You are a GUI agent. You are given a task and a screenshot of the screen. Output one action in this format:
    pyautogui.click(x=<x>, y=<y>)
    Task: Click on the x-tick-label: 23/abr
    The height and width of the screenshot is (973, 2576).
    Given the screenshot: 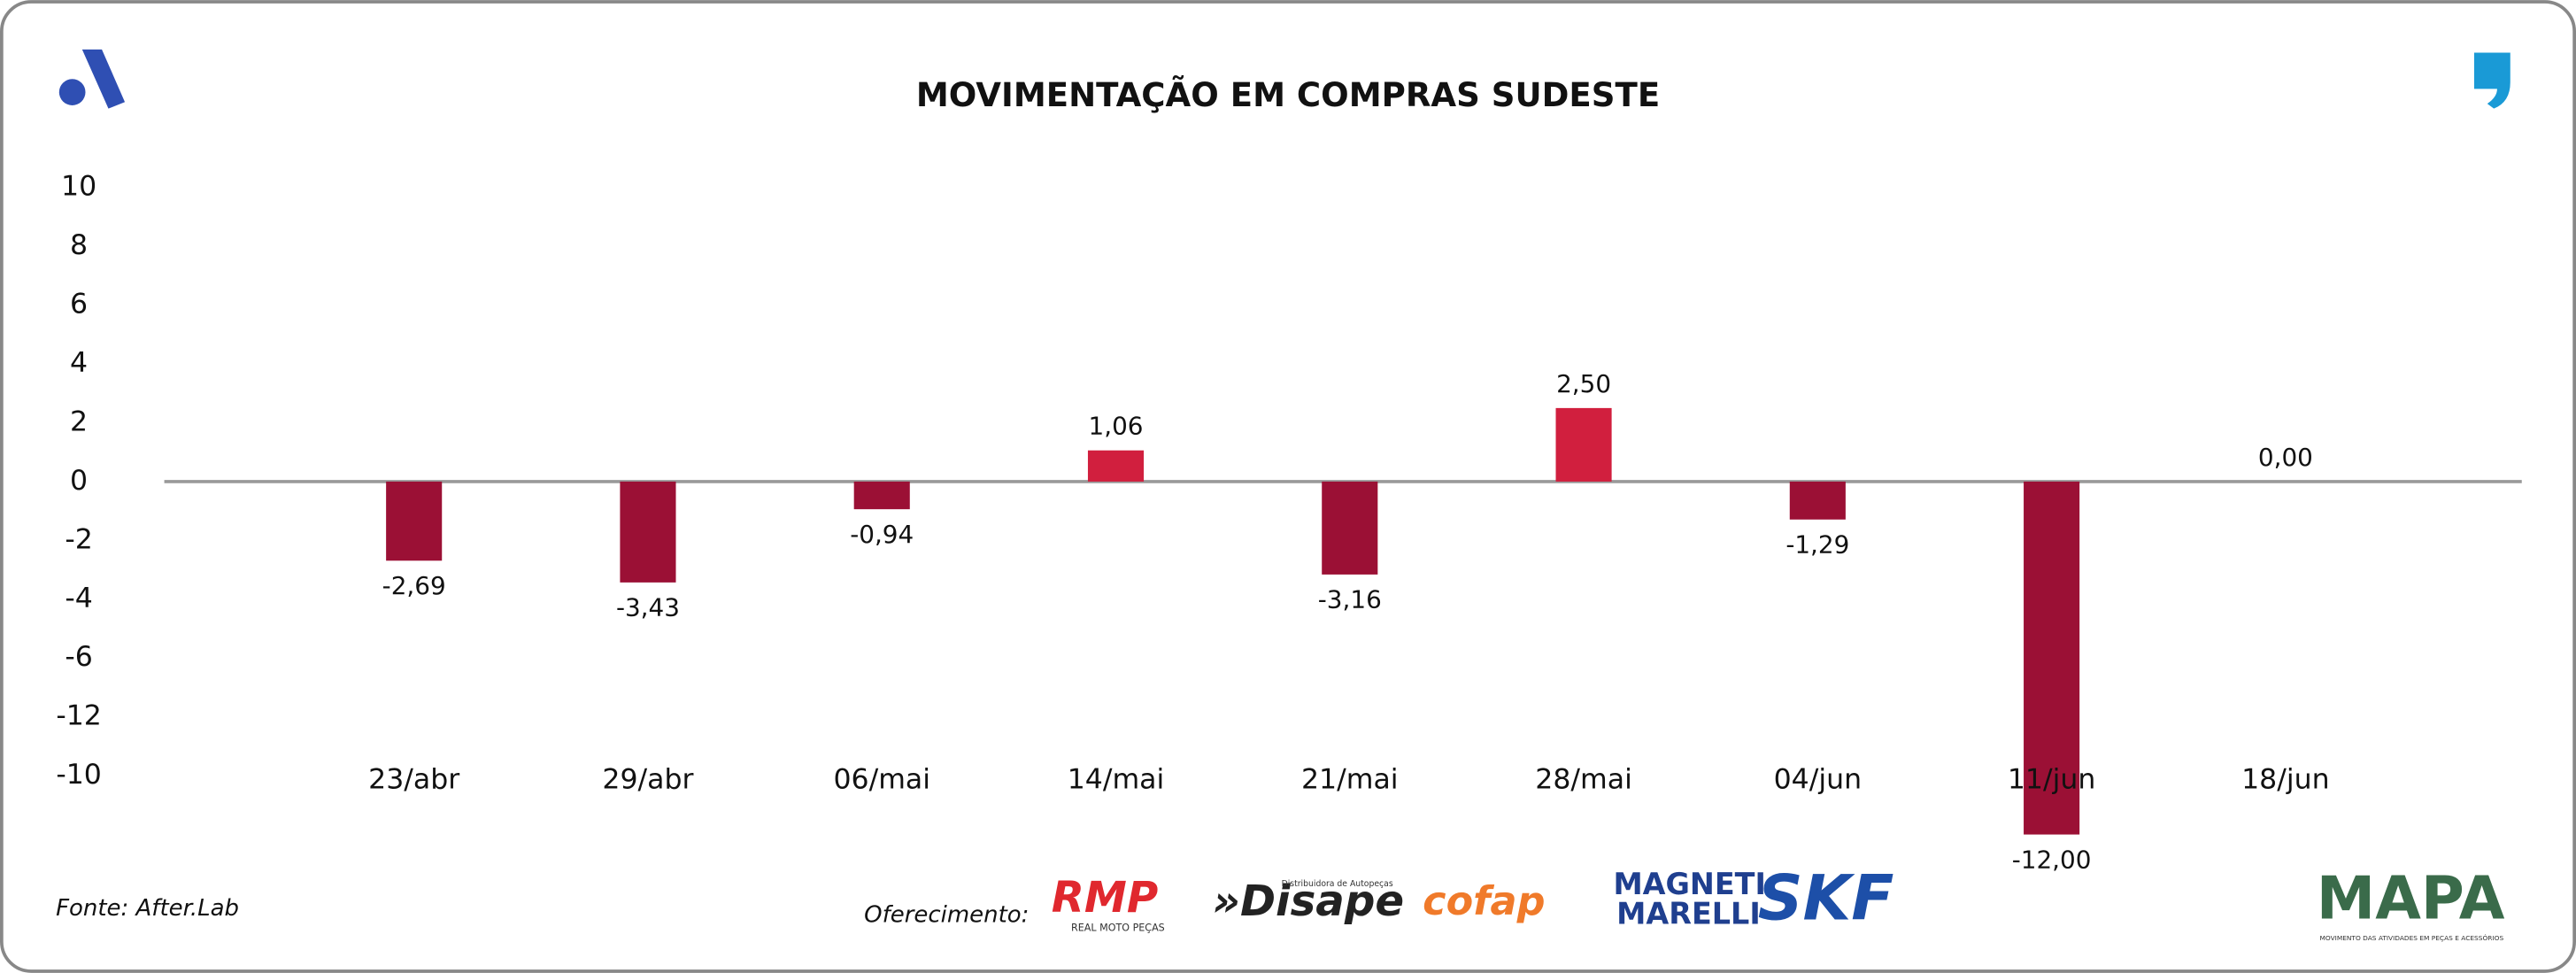 What is the action you would take?
    pyautogui.click(x=413, y=780)
    